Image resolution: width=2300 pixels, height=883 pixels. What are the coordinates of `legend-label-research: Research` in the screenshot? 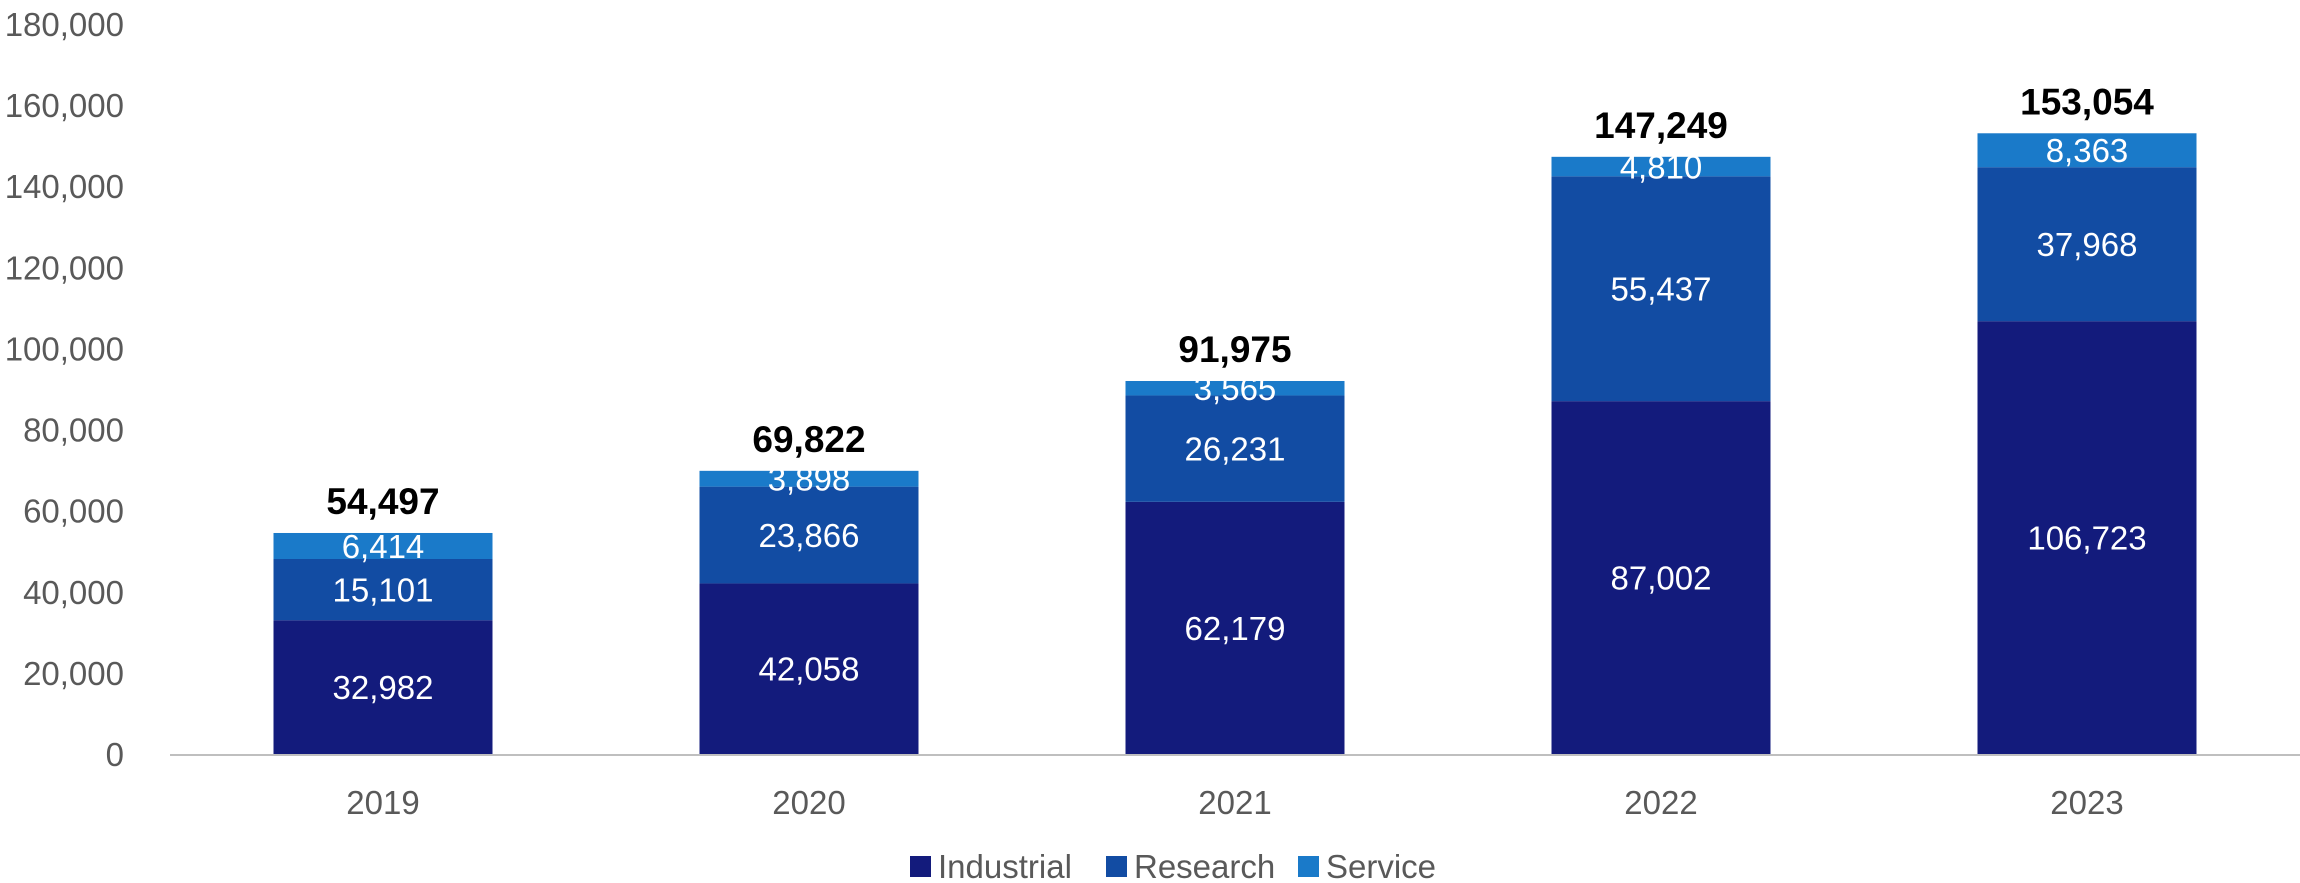 It's located at (1204, 865).